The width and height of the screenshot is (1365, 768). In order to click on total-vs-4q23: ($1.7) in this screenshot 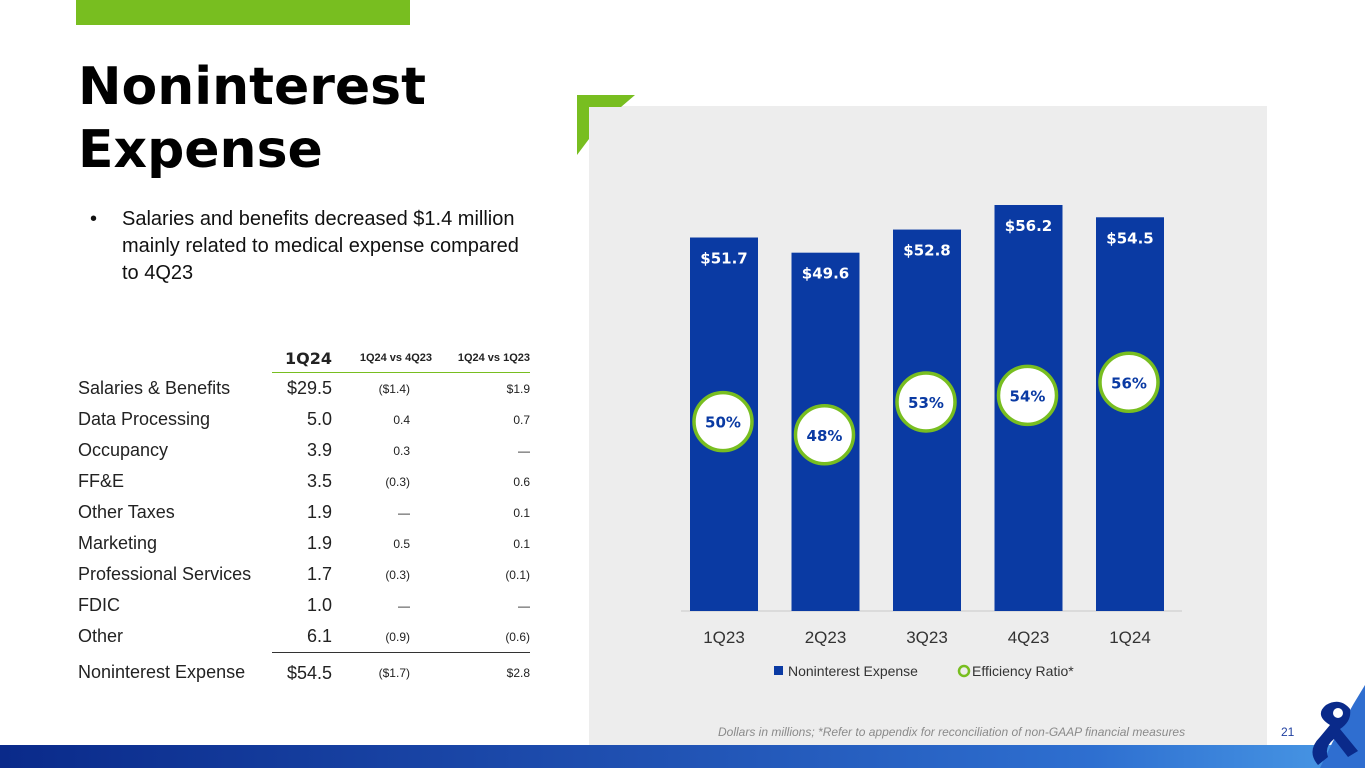, I will do `click(394, 673)`.